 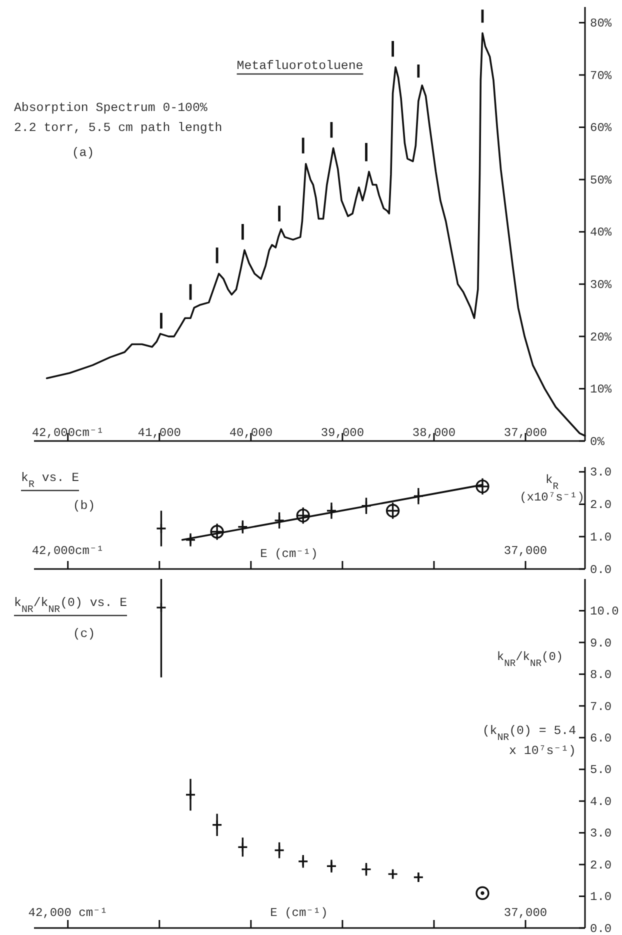 What do you see at coordinates (601, 180) in the screenshot?
I see `y-tick-label: 50%` at bounding box center [601, 180].